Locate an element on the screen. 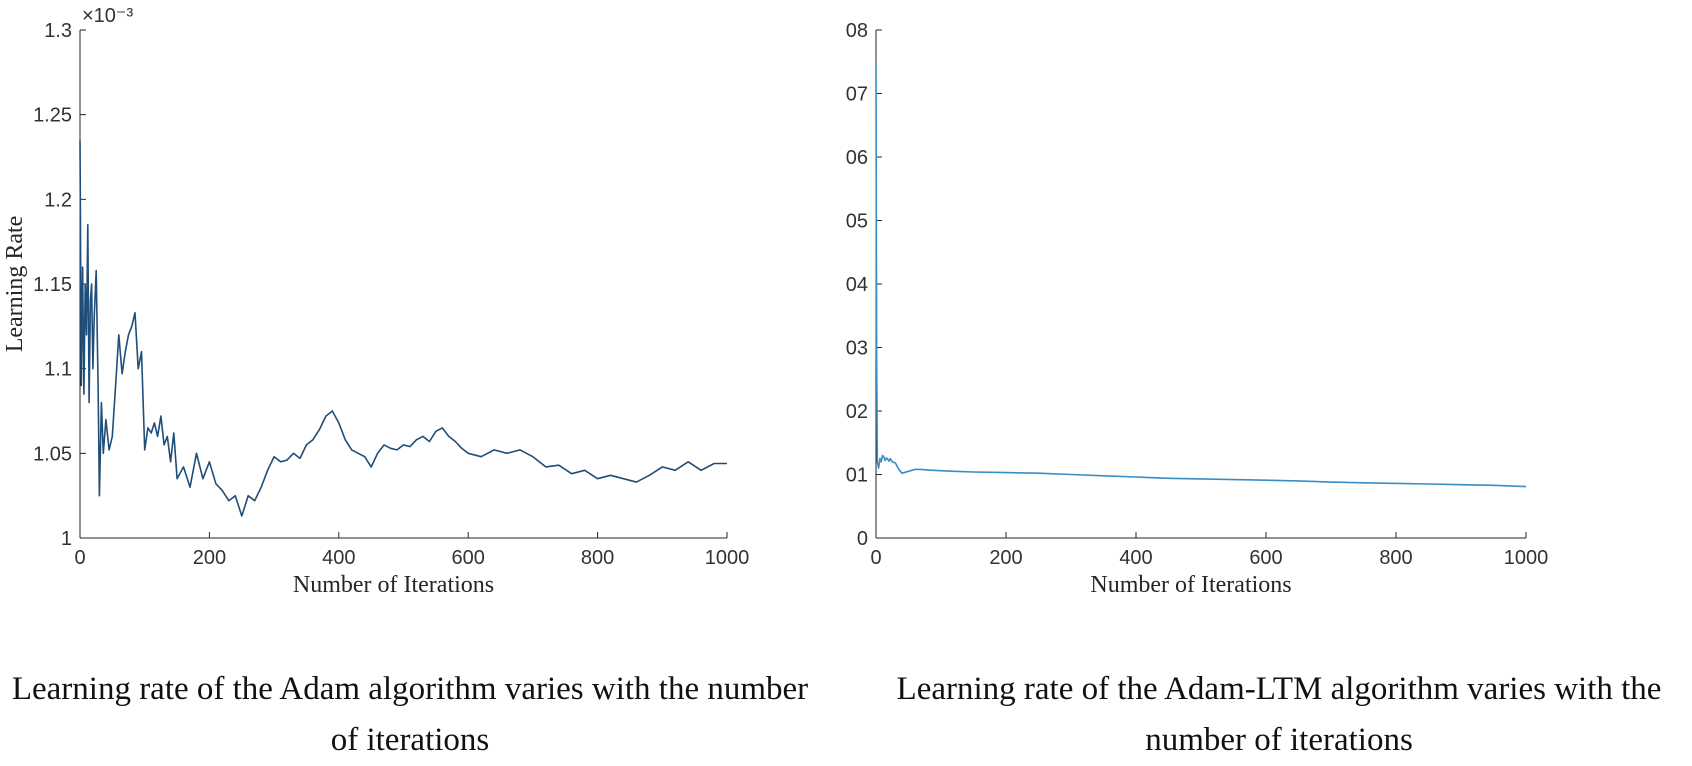  y-tick-label: 1 is located at coordinates (66, 539).